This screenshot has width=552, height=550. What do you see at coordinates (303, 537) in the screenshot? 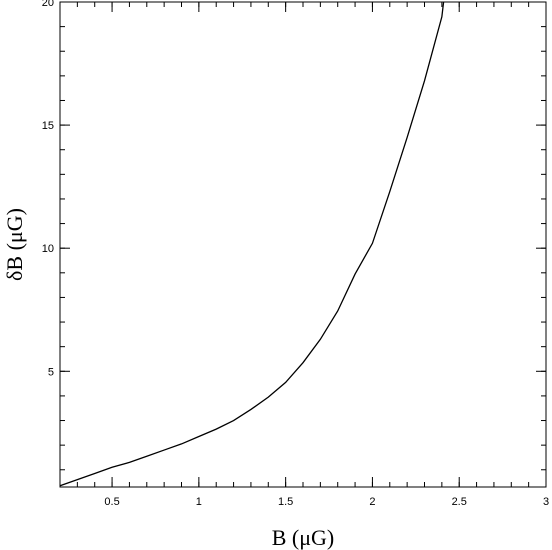
I see `x-axis-label: B (μG)` at bounding box center [303, 537].